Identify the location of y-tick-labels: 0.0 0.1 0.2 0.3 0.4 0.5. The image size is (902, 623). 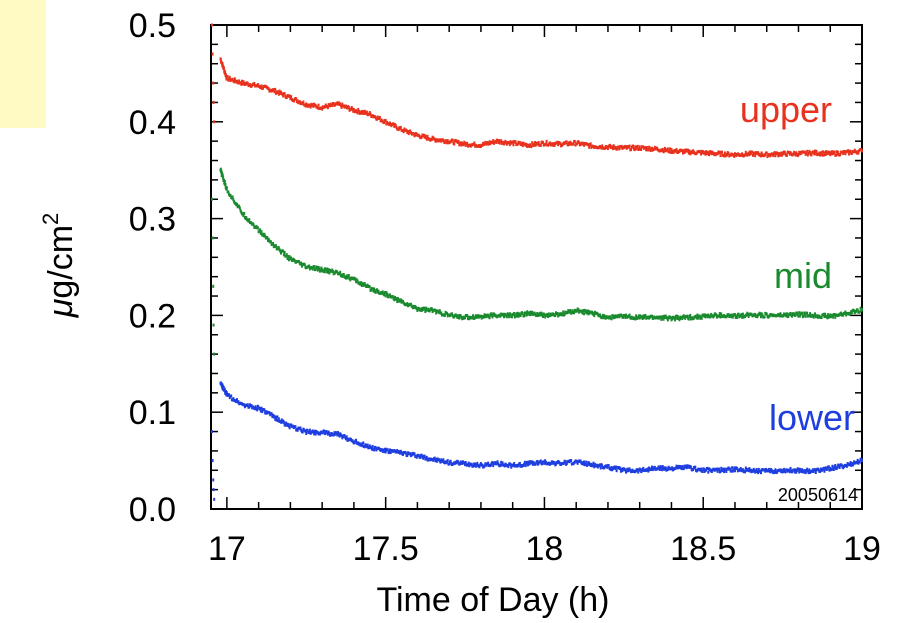
(152, 268).